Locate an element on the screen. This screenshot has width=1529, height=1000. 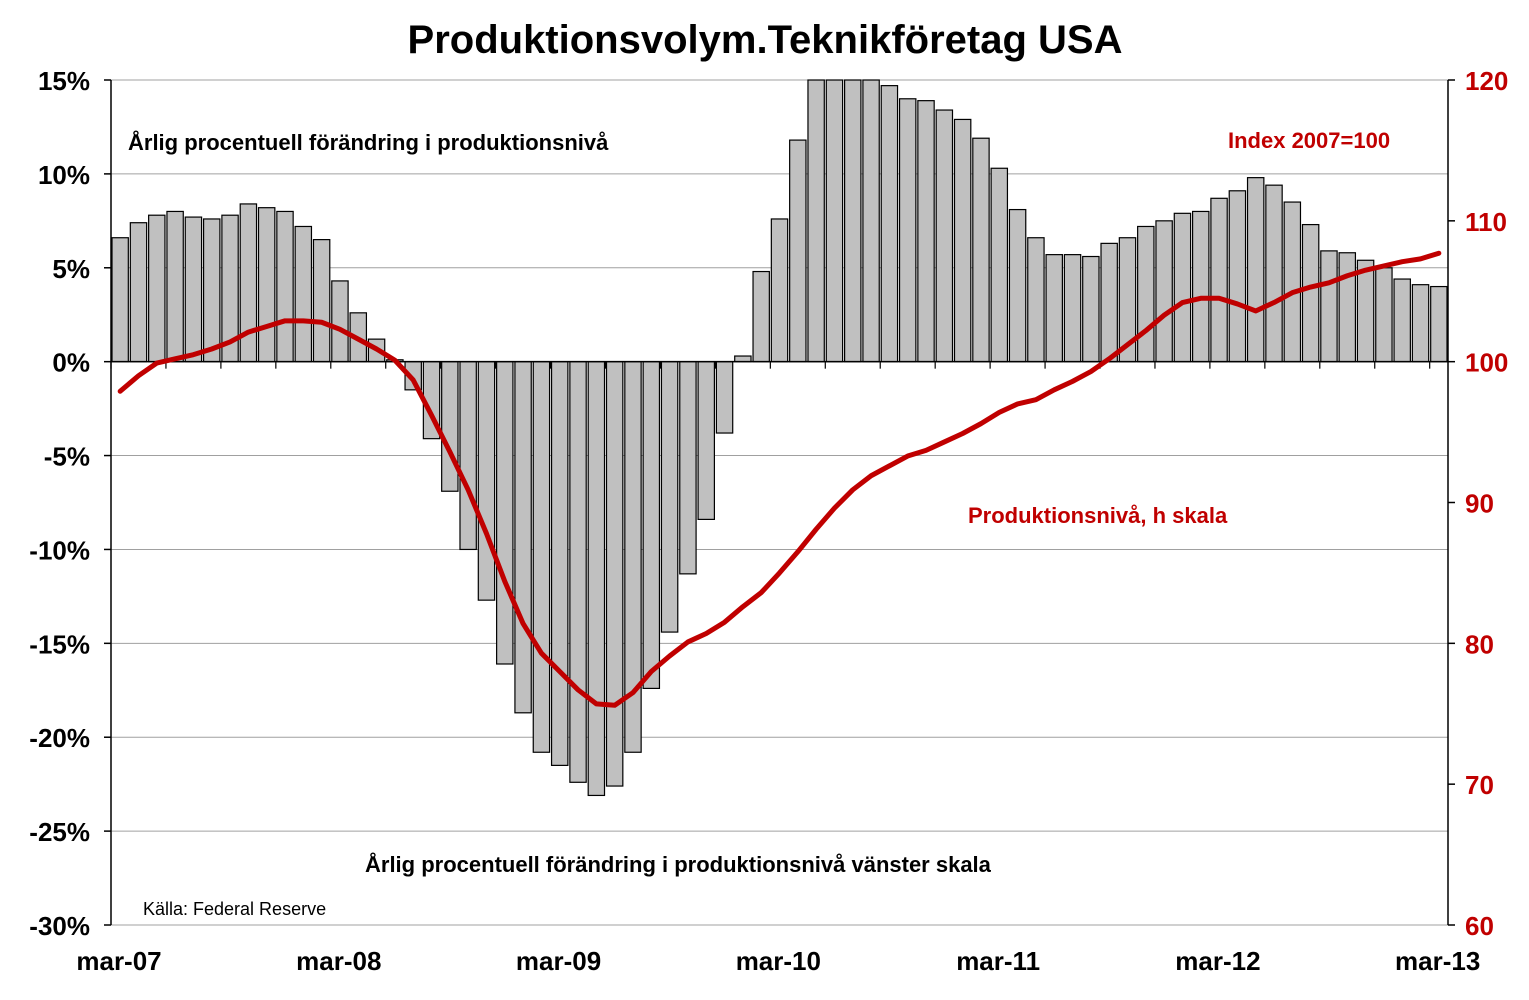
left-tick-label: 0% is located at coordinates (71, 363).